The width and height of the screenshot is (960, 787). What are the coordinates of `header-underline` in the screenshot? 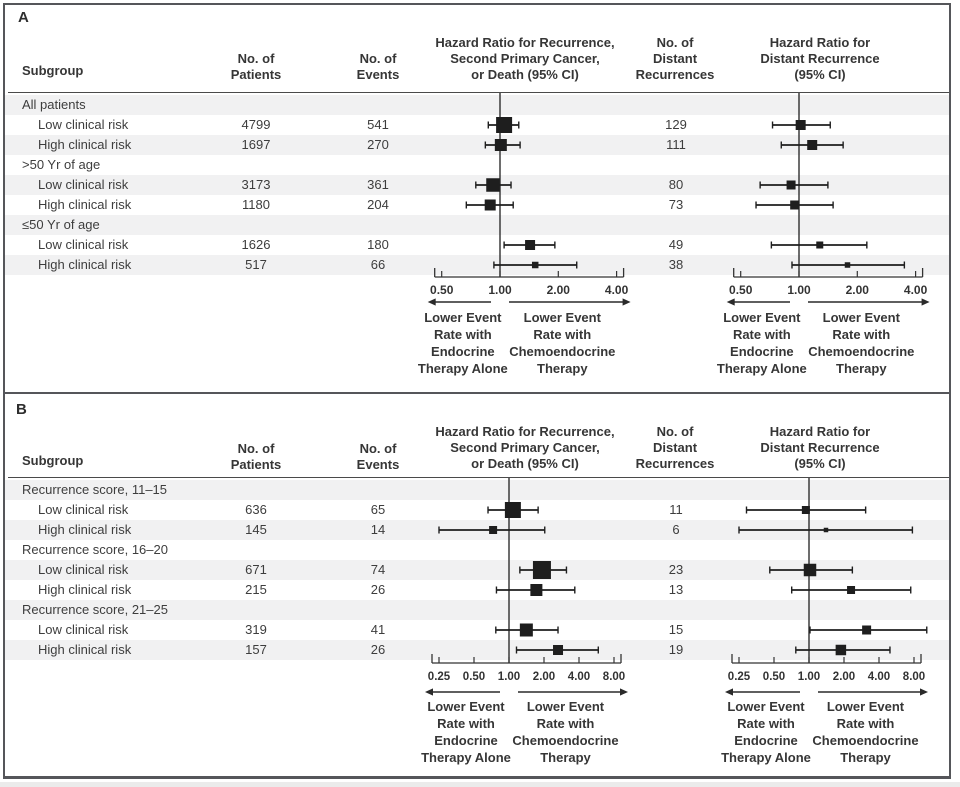 It's located at (479, 477).